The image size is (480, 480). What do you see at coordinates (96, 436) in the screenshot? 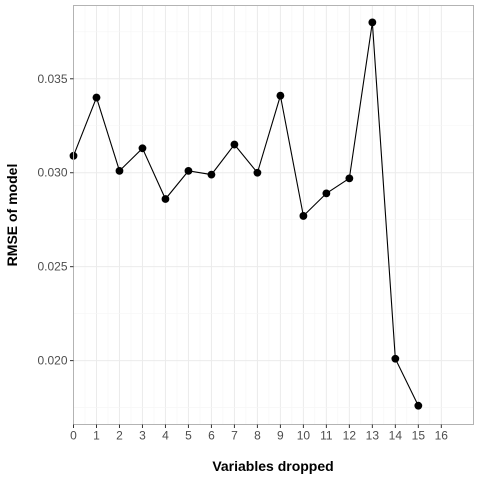
I see `x-tick-label: 1` at bounding box center [96, 436].